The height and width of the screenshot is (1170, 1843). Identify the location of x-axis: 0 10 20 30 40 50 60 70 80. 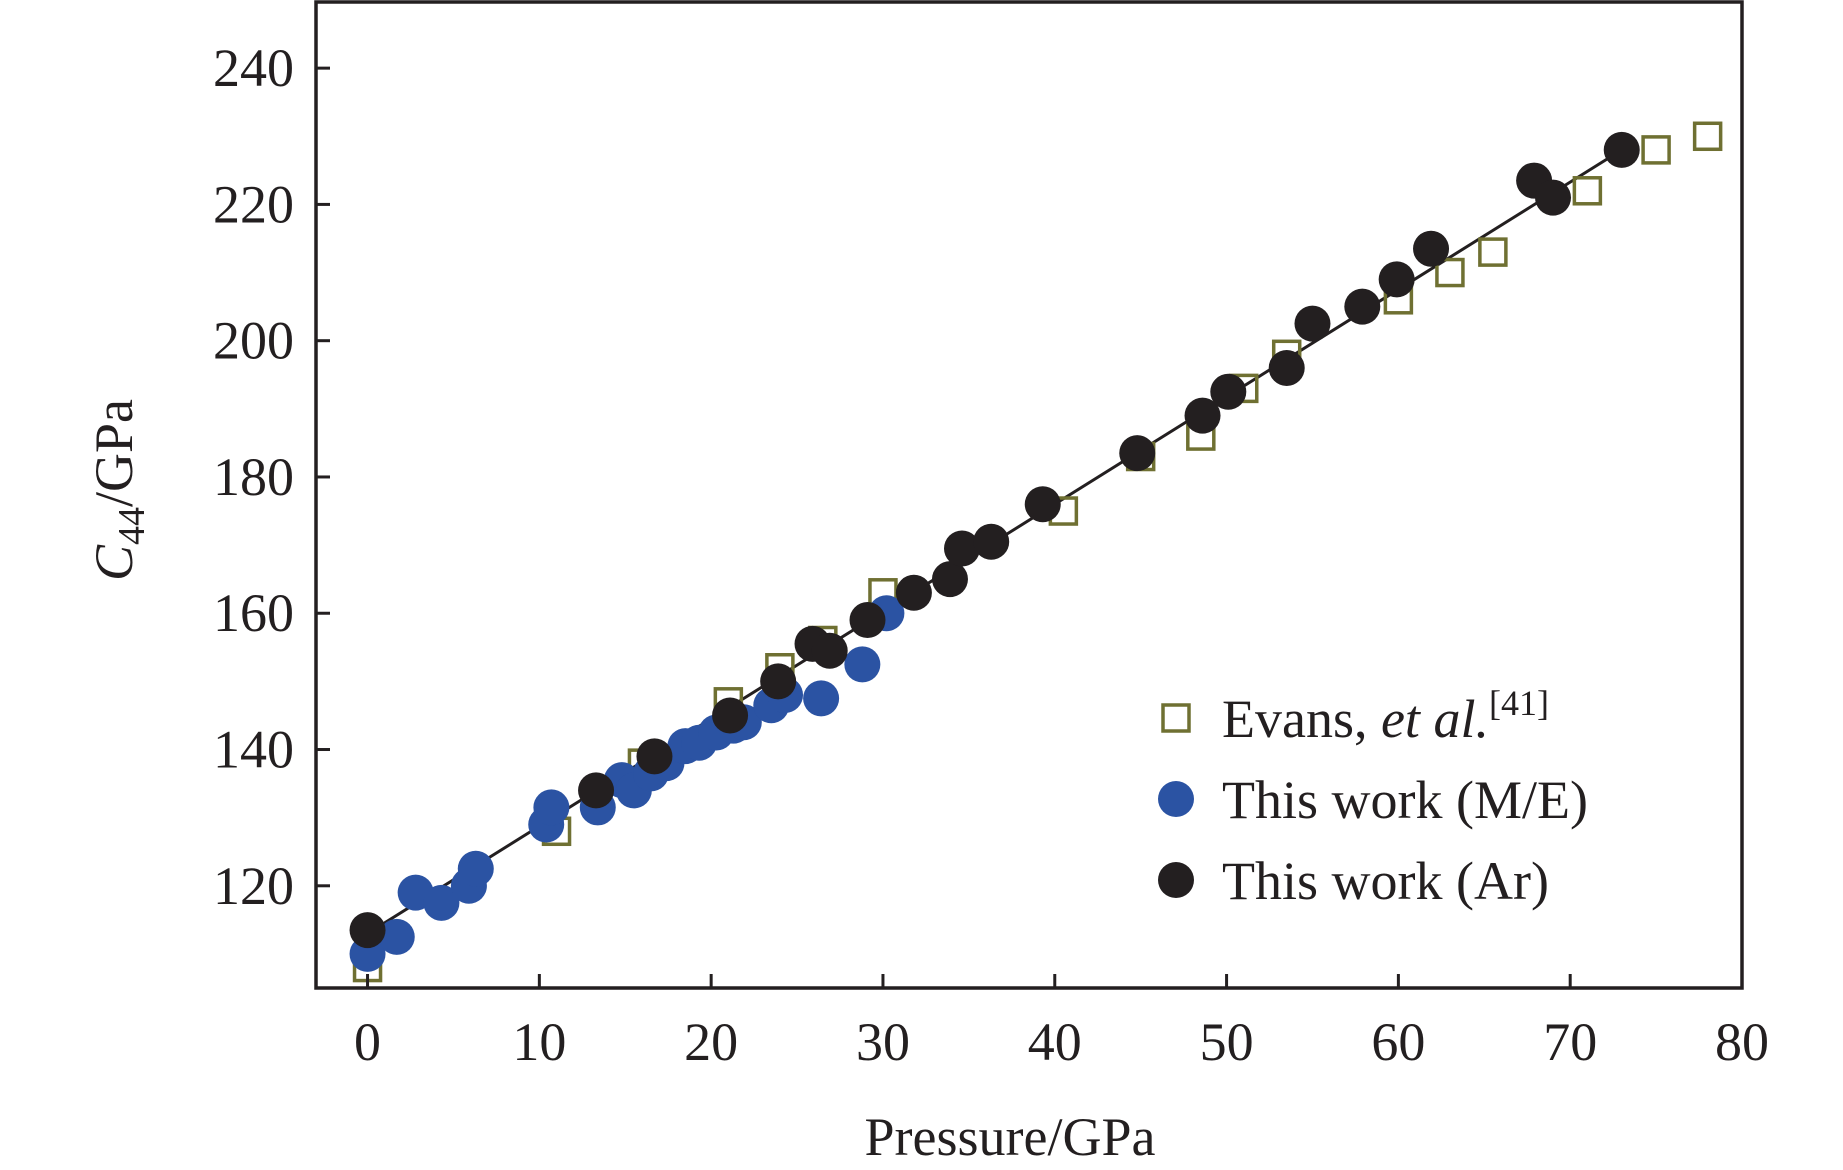
(1061, 1023).